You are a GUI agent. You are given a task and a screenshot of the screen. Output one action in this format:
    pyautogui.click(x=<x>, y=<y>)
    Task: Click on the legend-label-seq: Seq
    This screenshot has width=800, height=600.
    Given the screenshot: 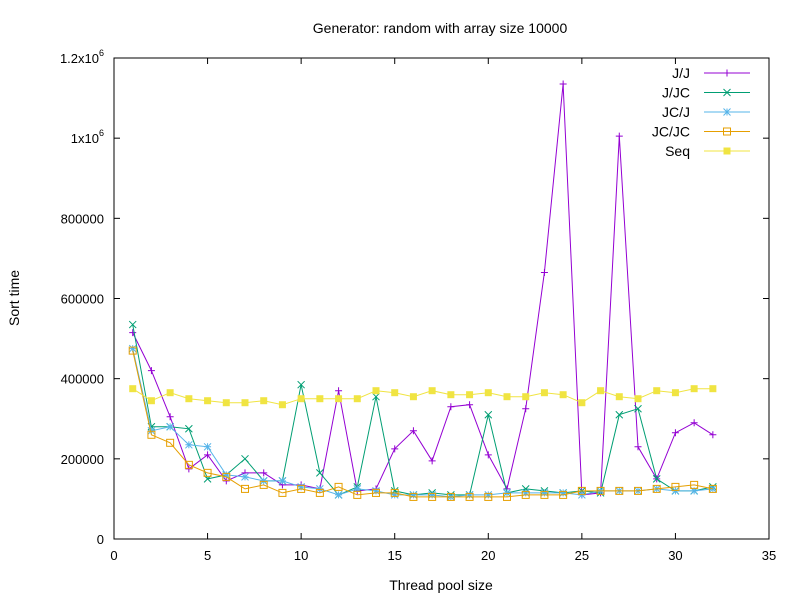 What is the action you would take?
    pyautogui.click(x=677, y=151)
    